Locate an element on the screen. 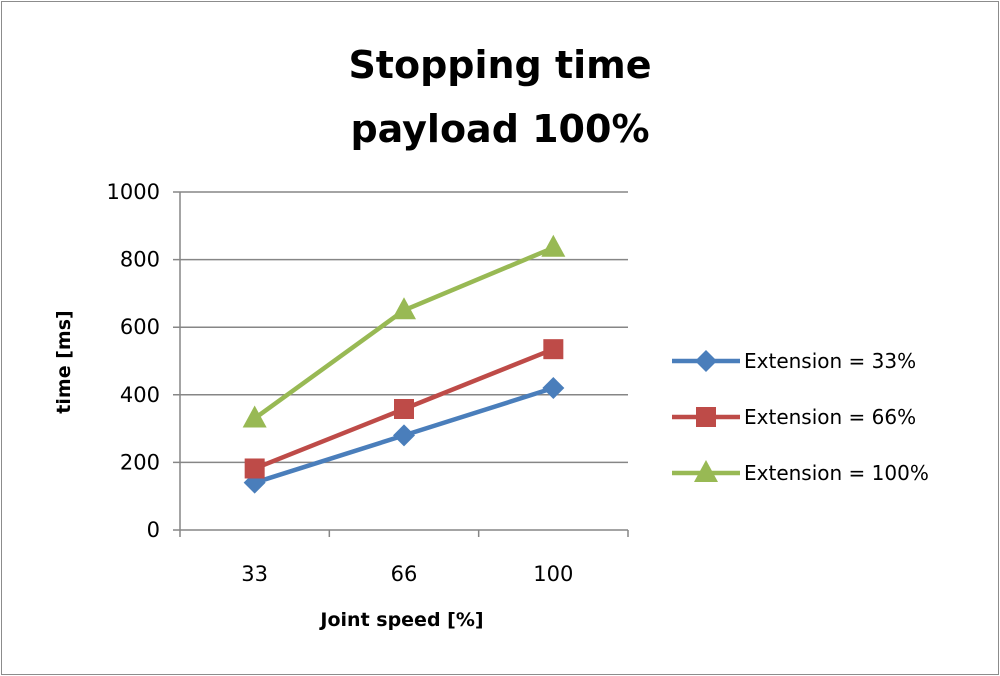 The height and width of the screenshot is (676, 1000). legend-label: Extension = 100% is located at coordinates (836, 473).